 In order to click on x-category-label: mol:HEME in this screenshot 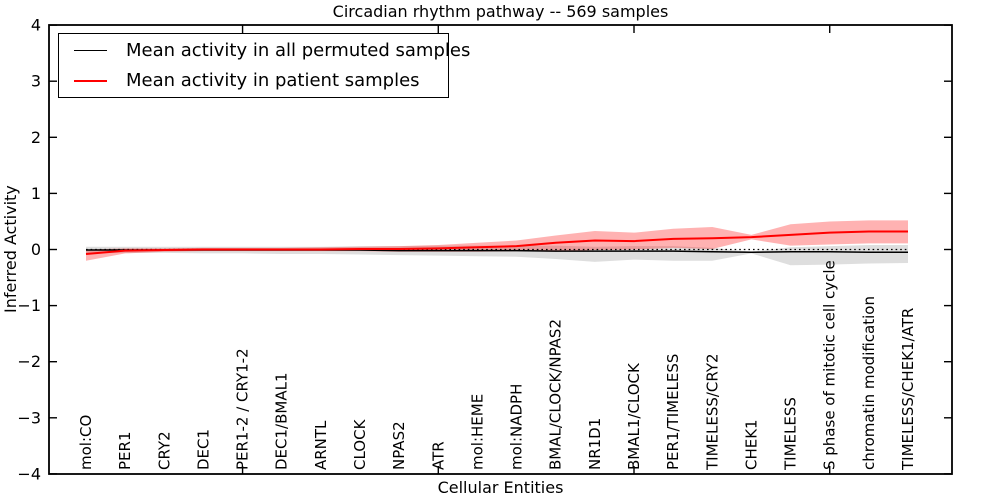, I will do `click(477, 432)`.